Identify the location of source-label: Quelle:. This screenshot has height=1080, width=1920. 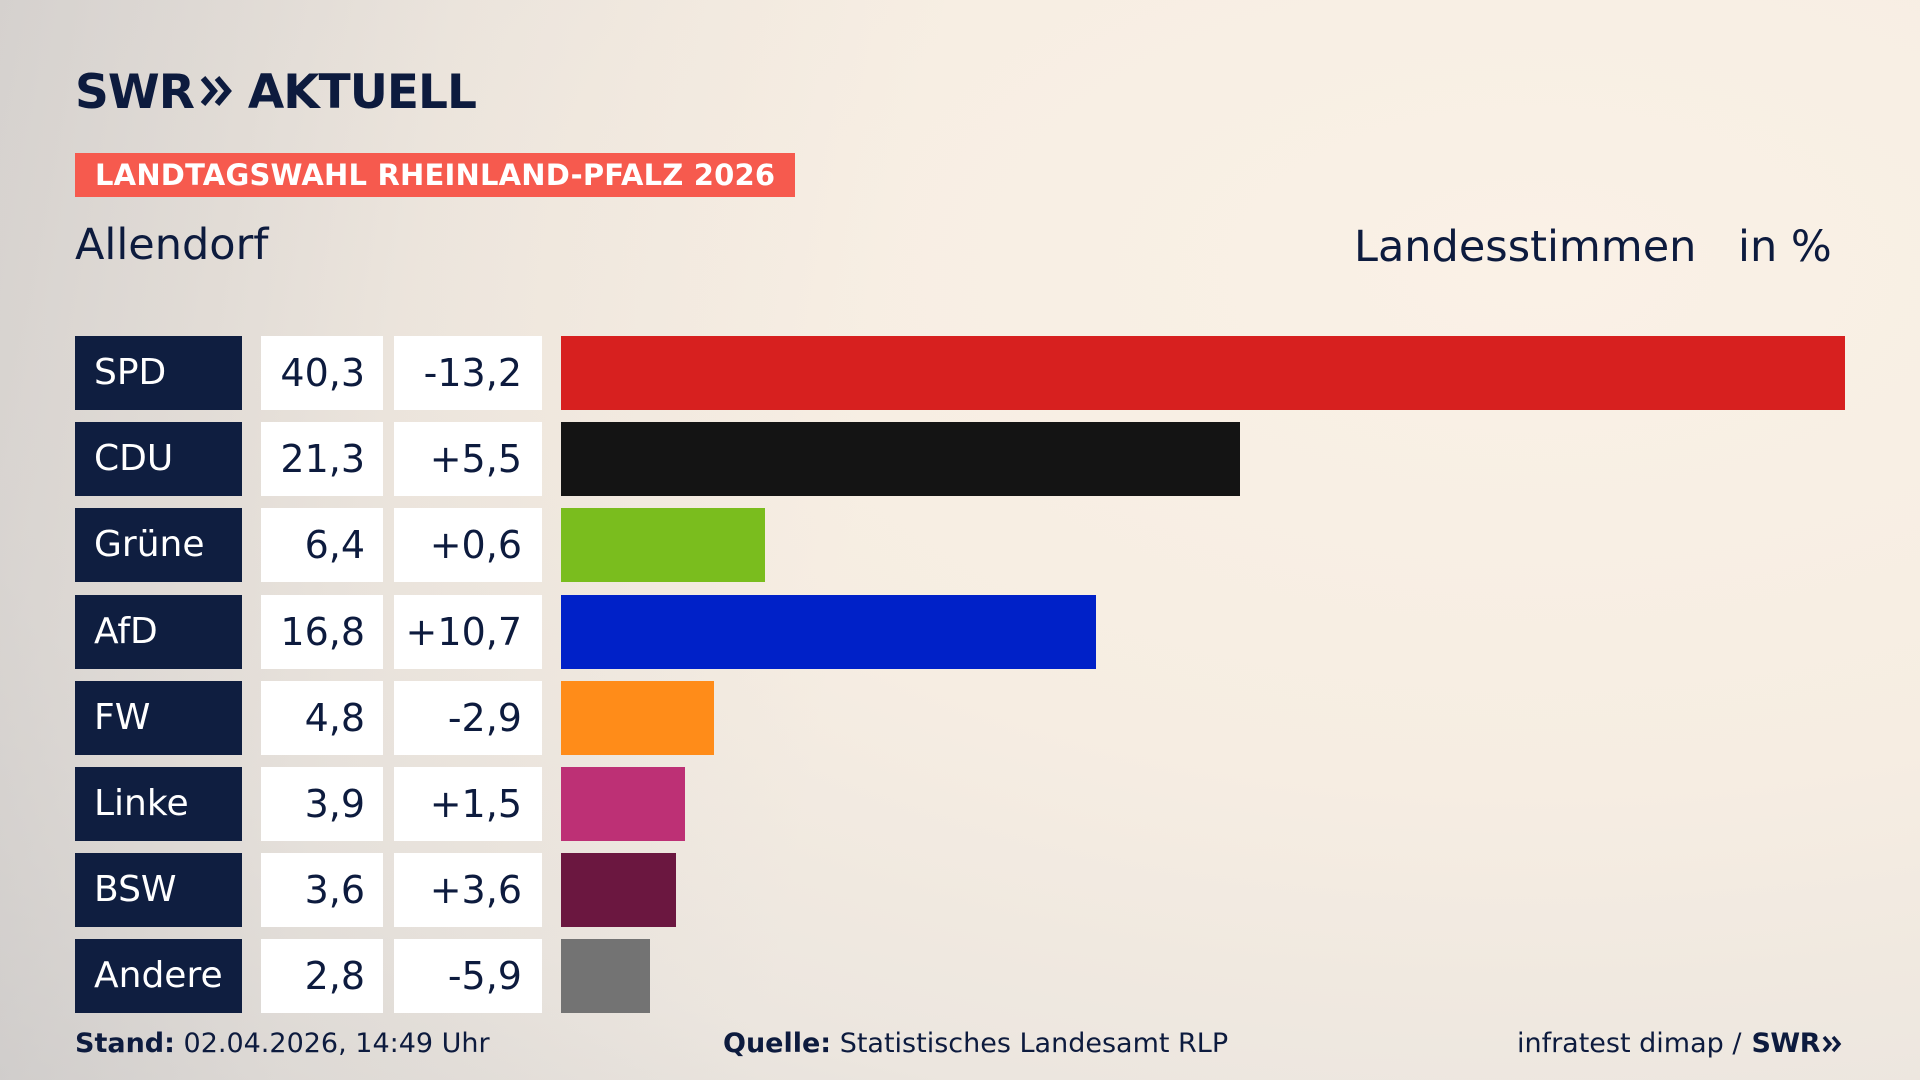
(777, 1043).